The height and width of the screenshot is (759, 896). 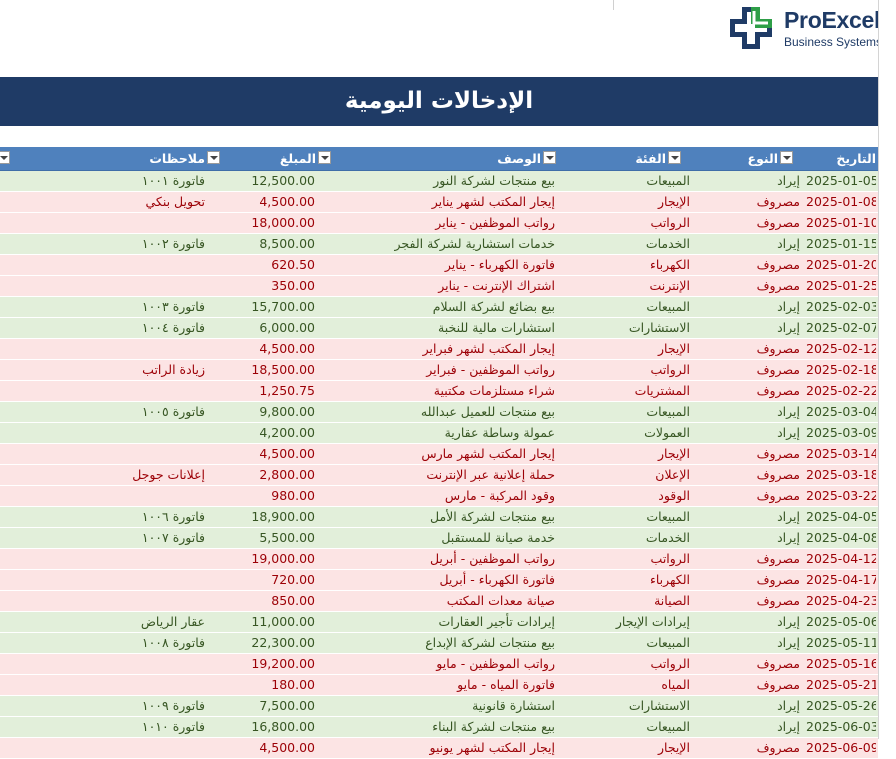 I want to click on cell-notes: فاتورة ١٠٠٤, so click(x=173, y=327).